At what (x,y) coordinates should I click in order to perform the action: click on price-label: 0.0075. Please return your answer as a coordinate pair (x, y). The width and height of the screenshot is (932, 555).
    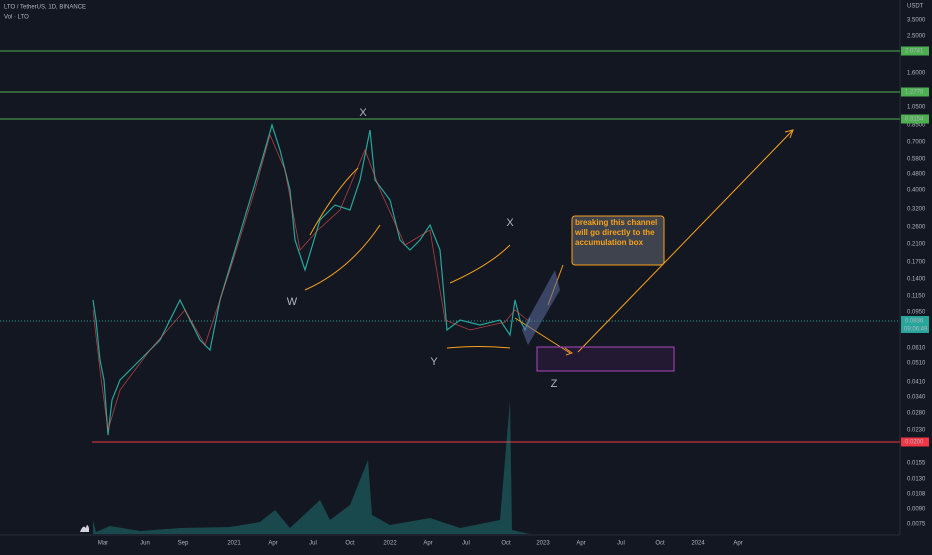
    Looking at the image, I should click on (916, 525).